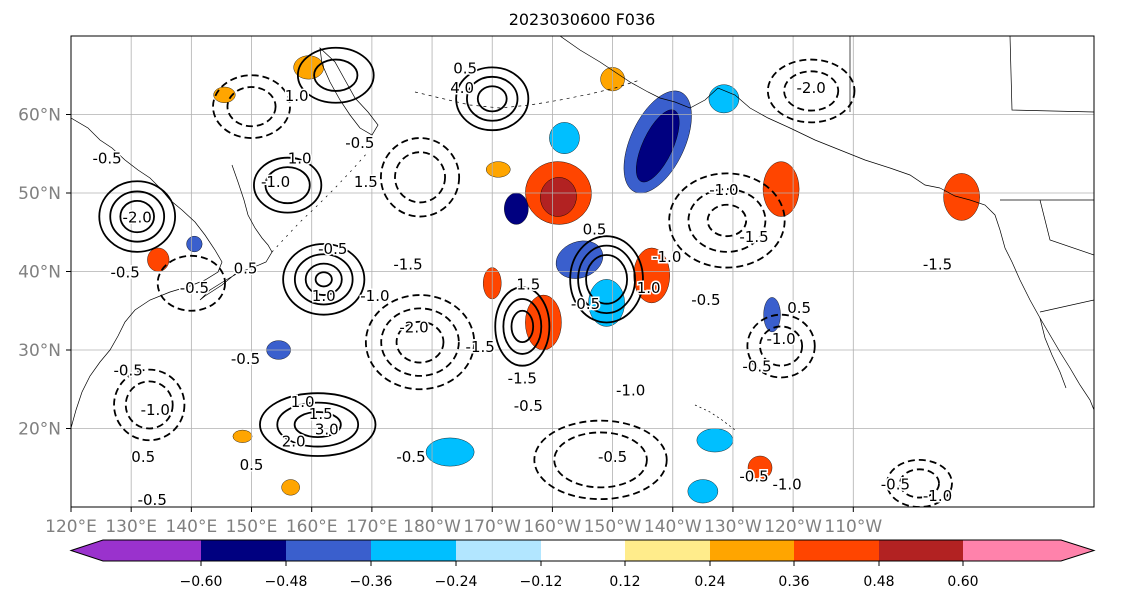 The width and height of the screenshot is (1139, 601). Describe the element at coordinates (750, 112) in the screenshot. I see `alaska-coastline` at that location.